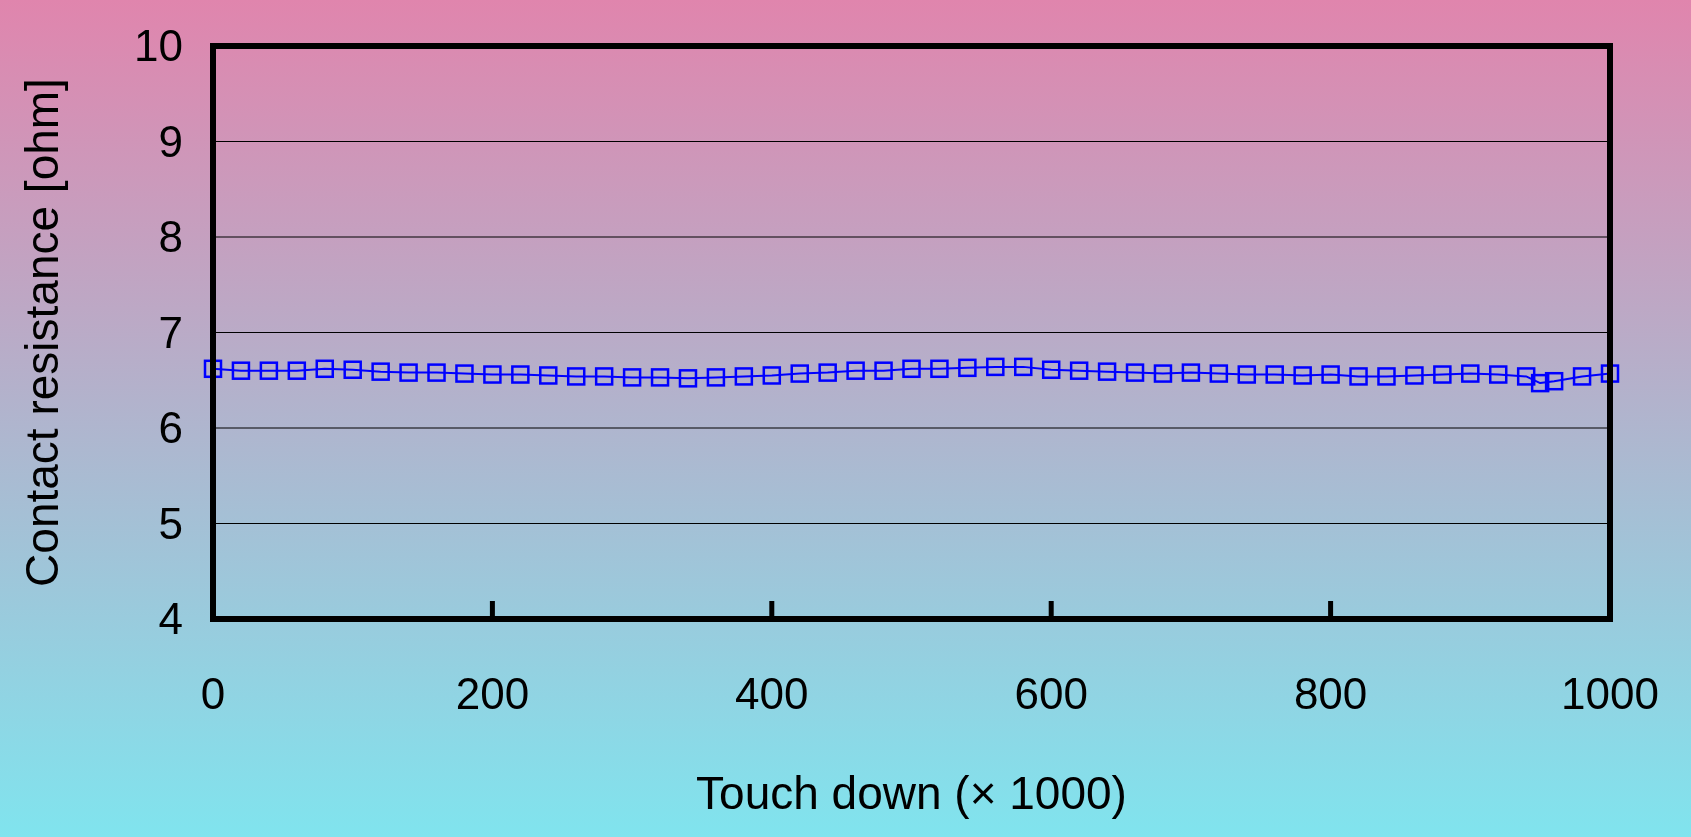  What do you see at coordinates (213, 693) in the screenshot?
I see `x-tick-label: 0` at bounding box center [213, 693].